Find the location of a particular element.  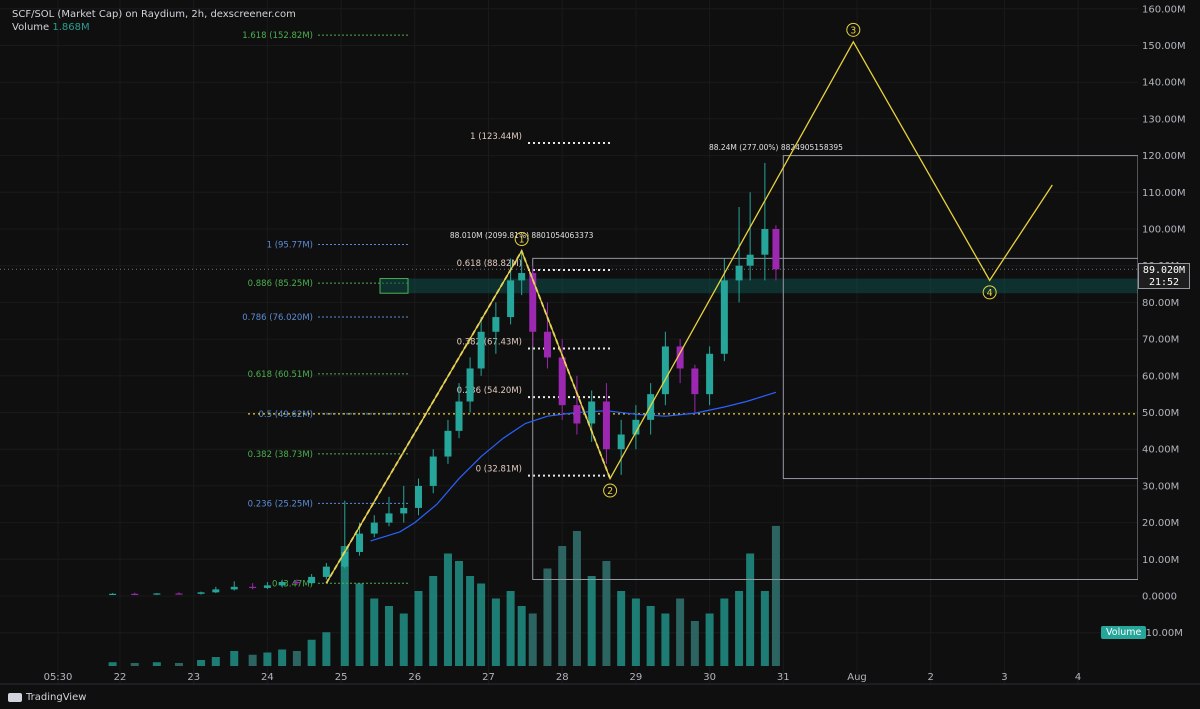

price-tick-label: 140.00M is located at coordinates (1164, 83).